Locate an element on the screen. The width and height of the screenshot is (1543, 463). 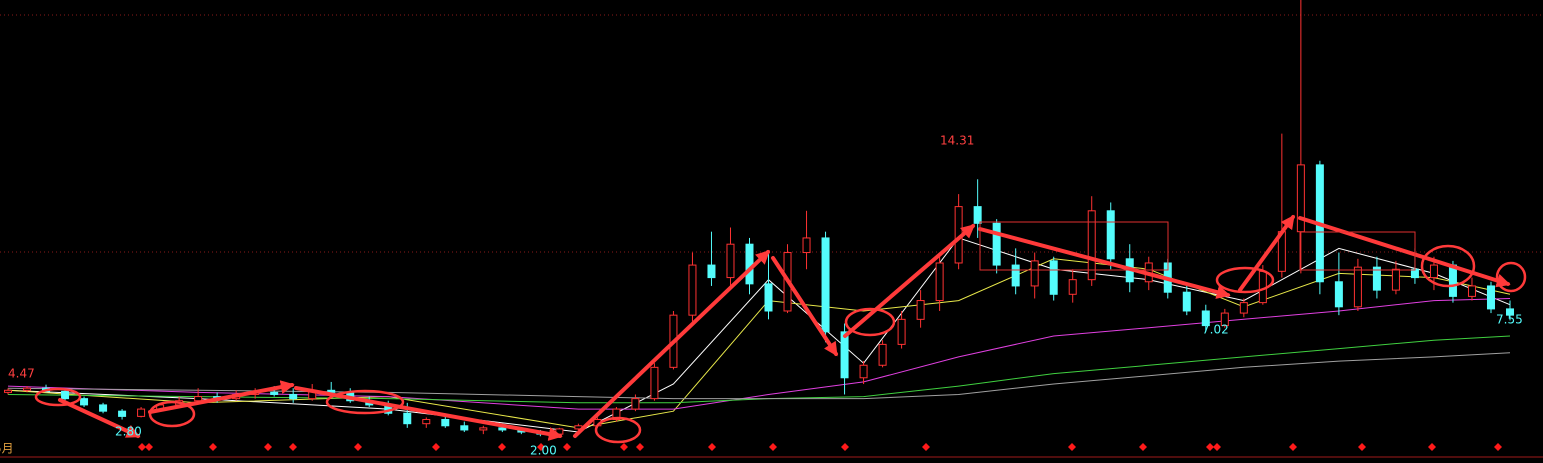
price-label: 4.47 is located at coordinates (21, 374).